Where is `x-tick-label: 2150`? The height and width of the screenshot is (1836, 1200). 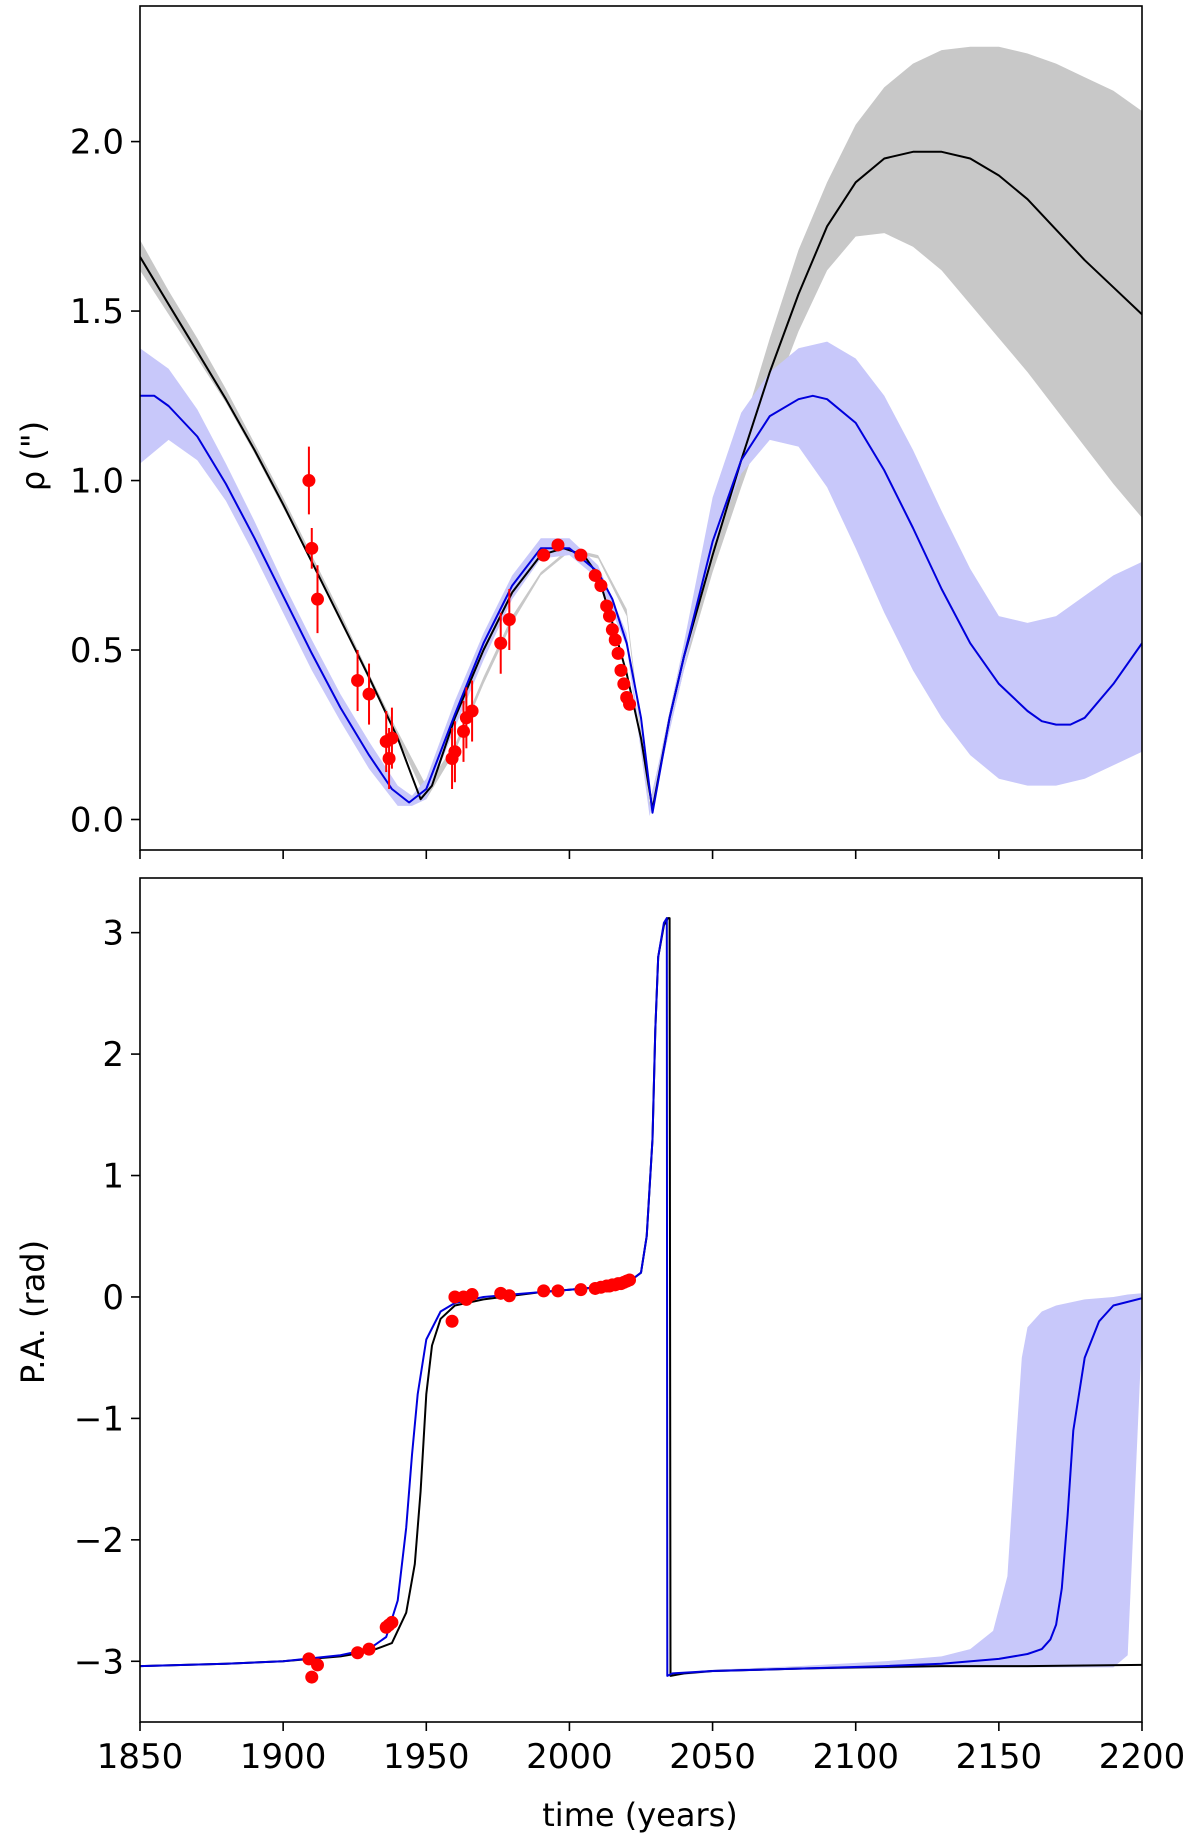 x-tick-label: 2150 is located at coordinates (999, 1757).